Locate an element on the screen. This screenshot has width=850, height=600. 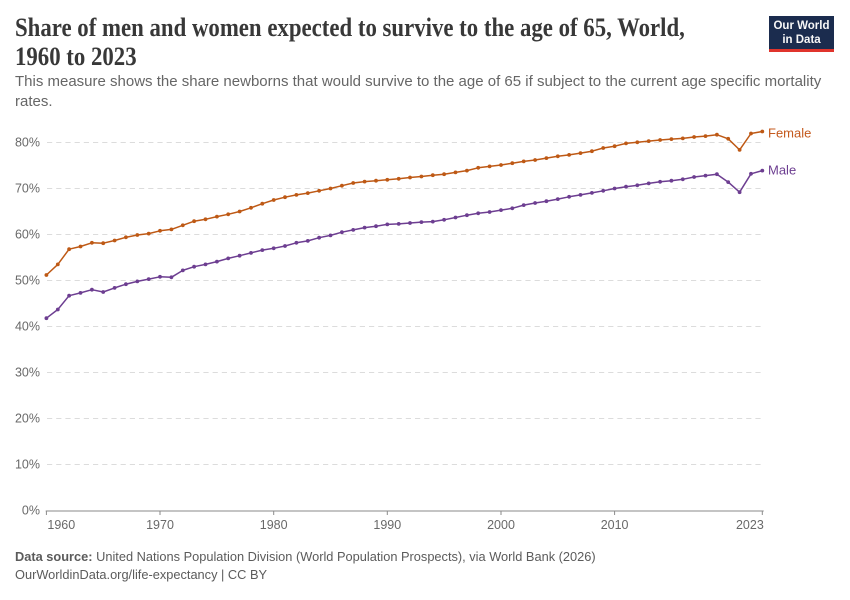
svg-text: 1970 is located at coordinates (160, 525).